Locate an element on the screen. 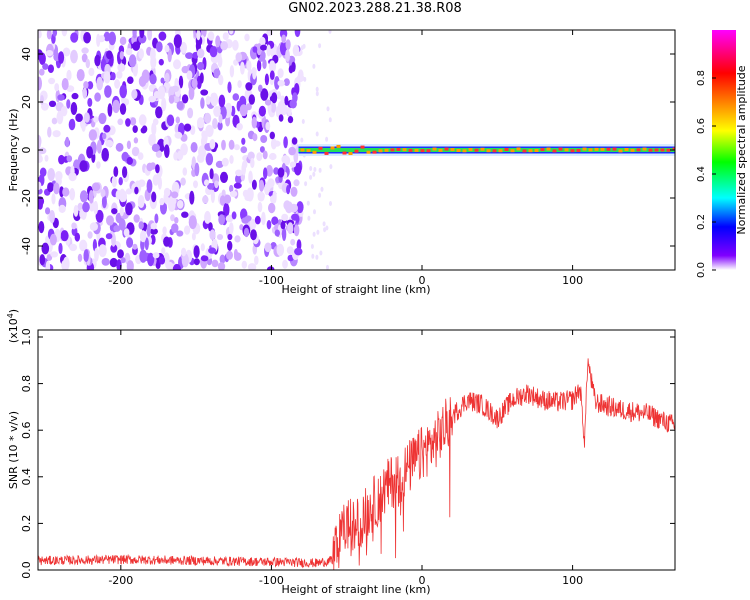  heatmap-y-tick-label: -20 is located at coordinates (26, 198).